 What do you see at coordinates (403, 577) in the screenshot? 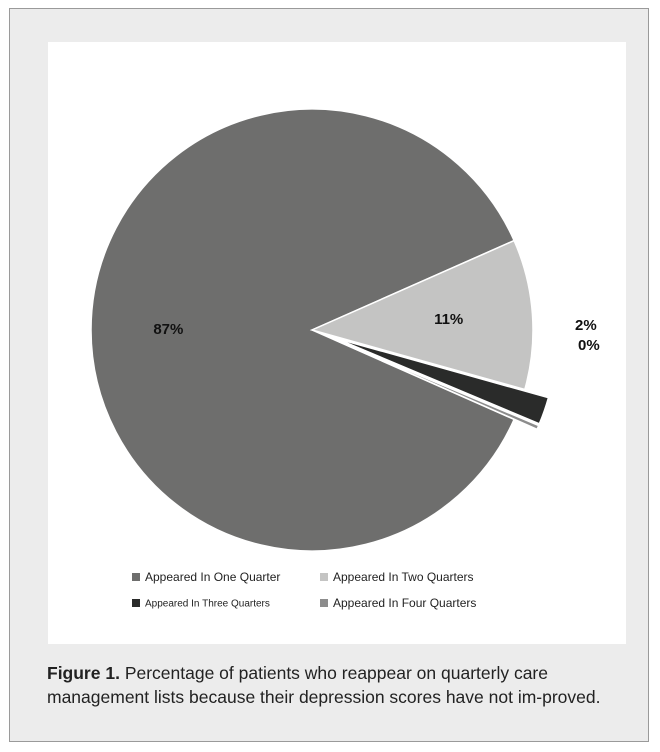
I see `legend-label-appeared-in-two-quarters: Appeared In Two Quarters` at bounding box center [403, 577].